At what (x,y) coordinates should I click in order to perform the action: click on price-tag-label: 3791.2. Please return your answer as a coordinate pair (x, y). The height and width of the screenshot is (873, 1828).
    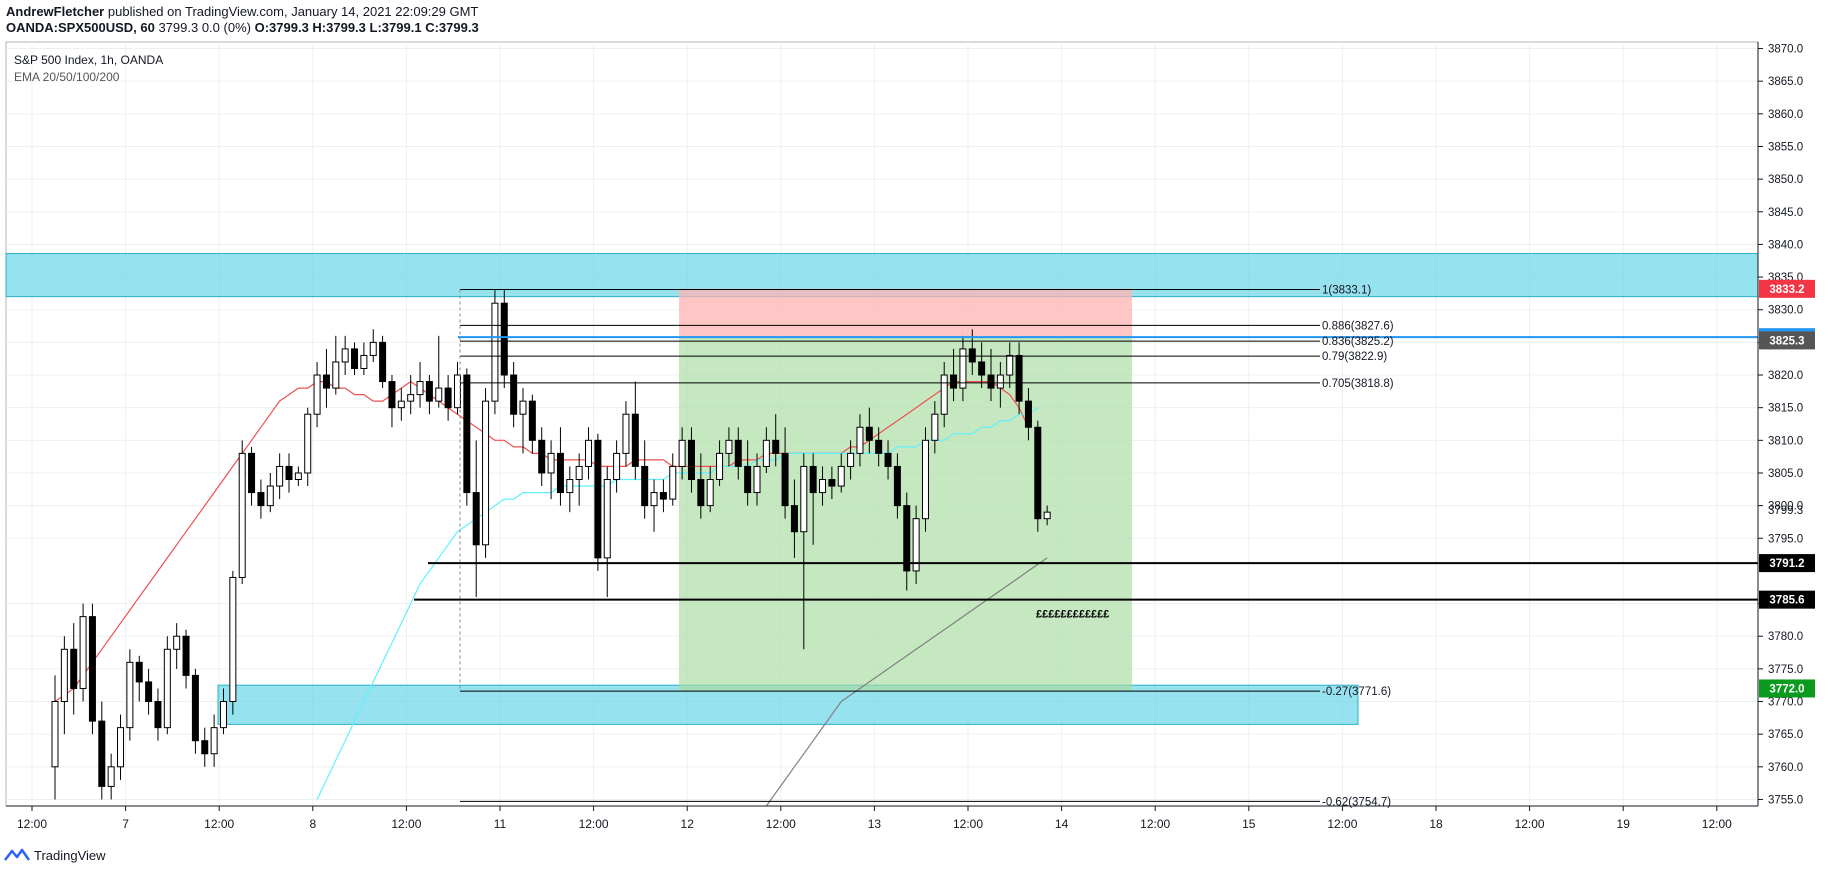
    Looking at the image, I should click on (1786, 564).